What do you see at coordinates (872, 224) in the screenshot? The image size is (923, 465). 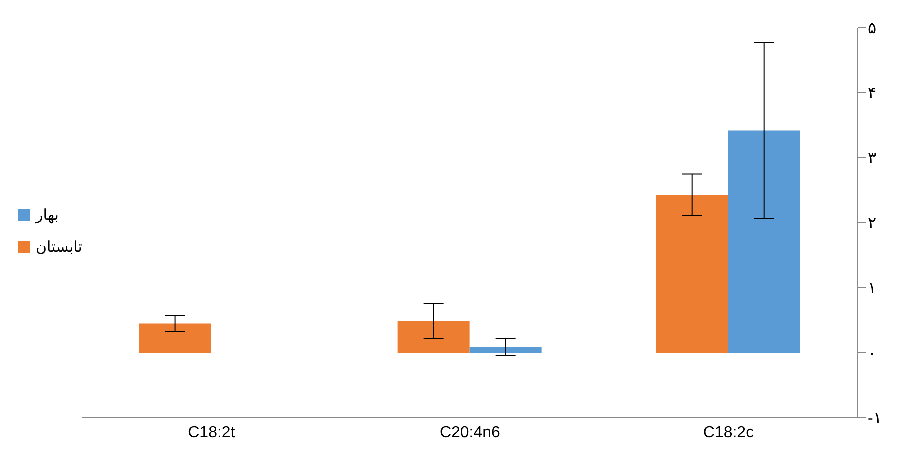 I see `y-tick-label: ۲` at bounding box center [872, 224].